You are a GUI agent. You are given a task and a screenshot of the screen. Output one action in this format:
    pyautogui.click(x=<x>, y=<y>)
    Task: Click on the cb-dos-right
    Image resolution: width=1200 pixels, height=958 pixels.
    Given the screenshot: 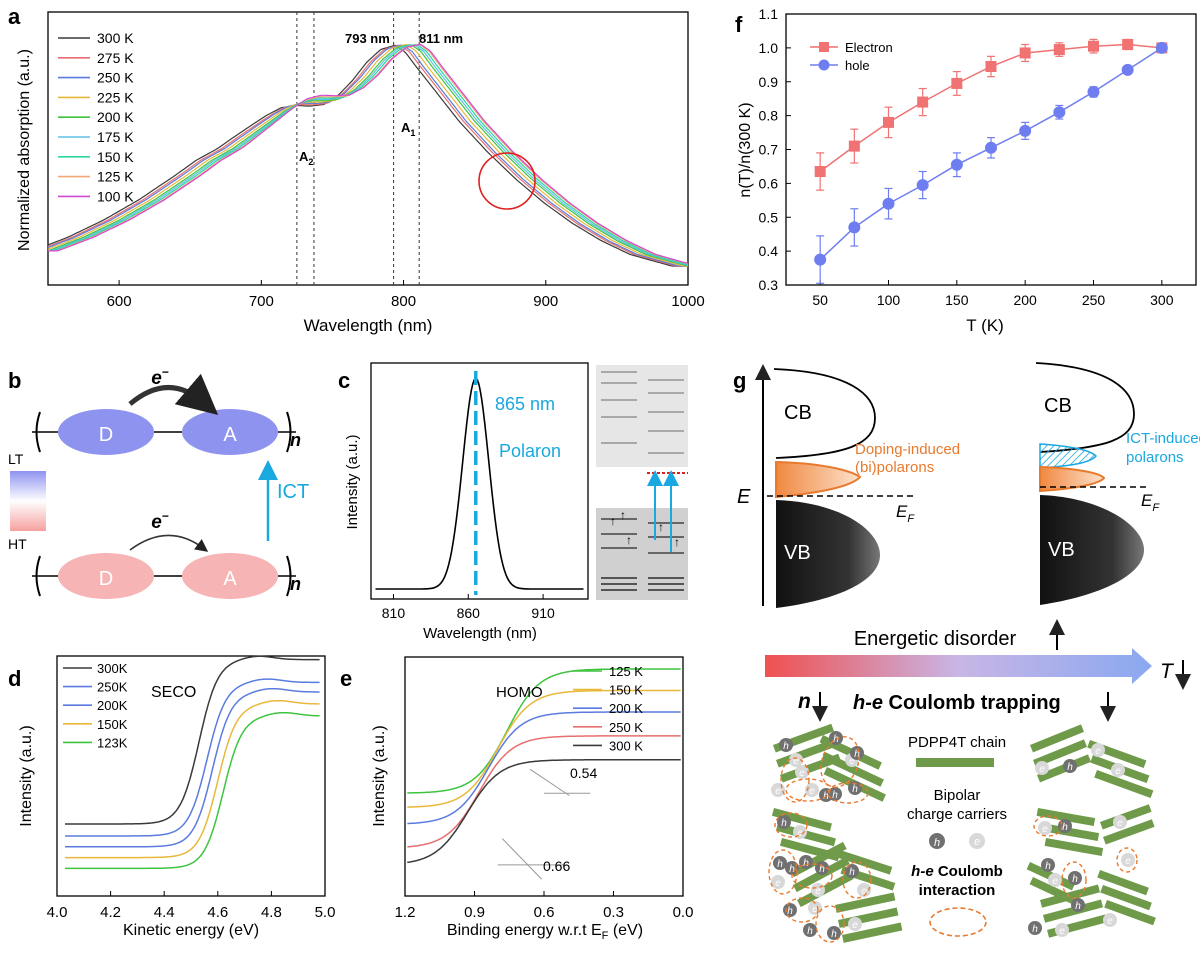 What is the action you would take?
    pyautogui.click(x=1085, y=407)
    